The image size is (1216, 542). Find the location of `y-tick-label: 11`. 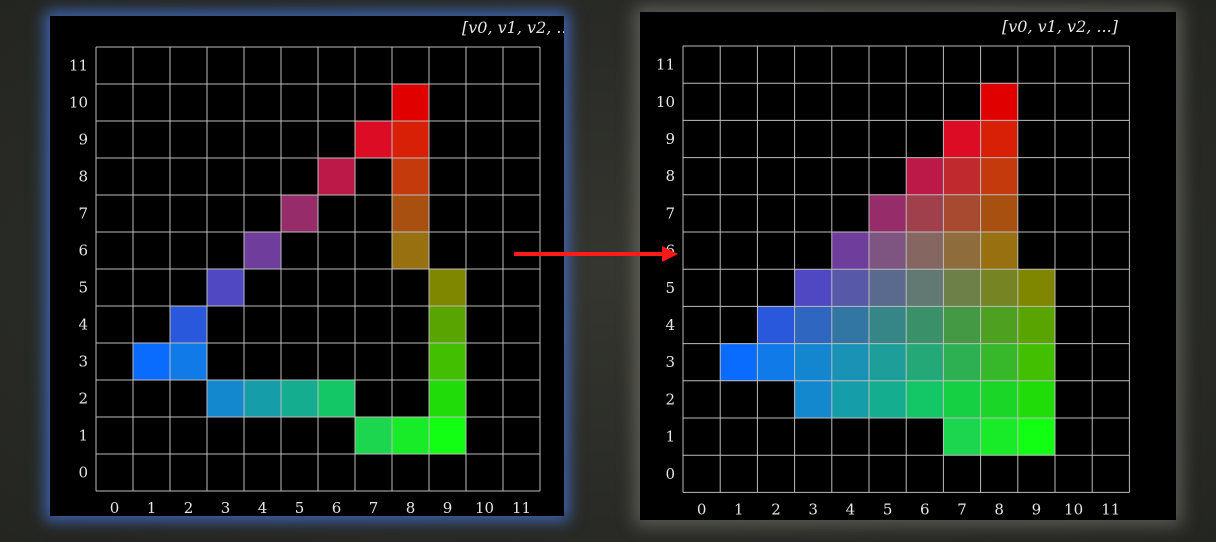

y-tick-label: 11 is located at coordinates (665, 65).